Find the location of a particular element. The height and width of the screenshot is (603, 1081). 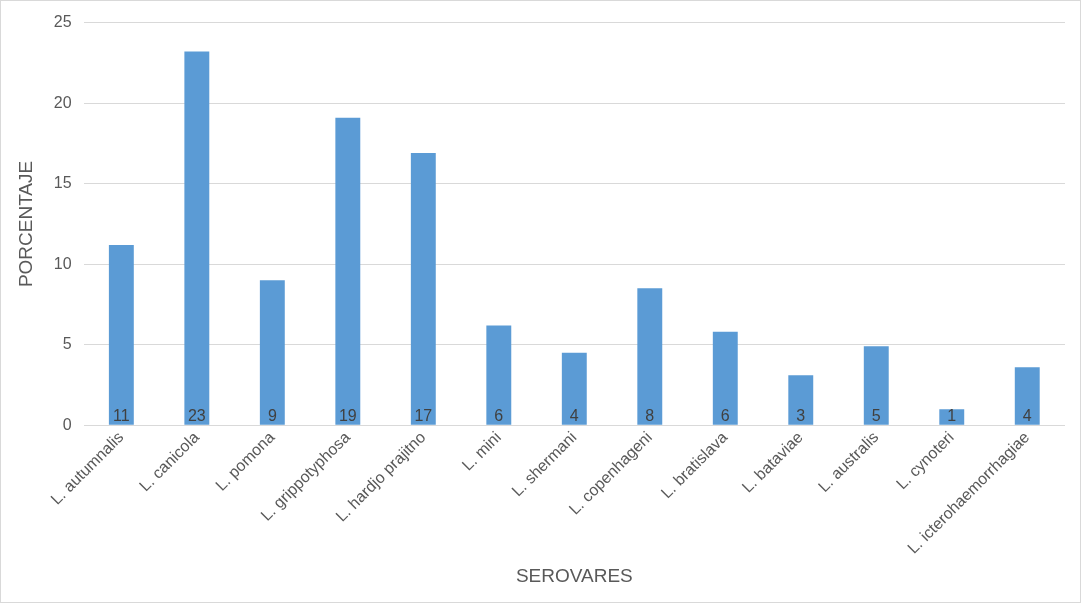

y-tick-label: 5 is located at coordinates (67, 344).